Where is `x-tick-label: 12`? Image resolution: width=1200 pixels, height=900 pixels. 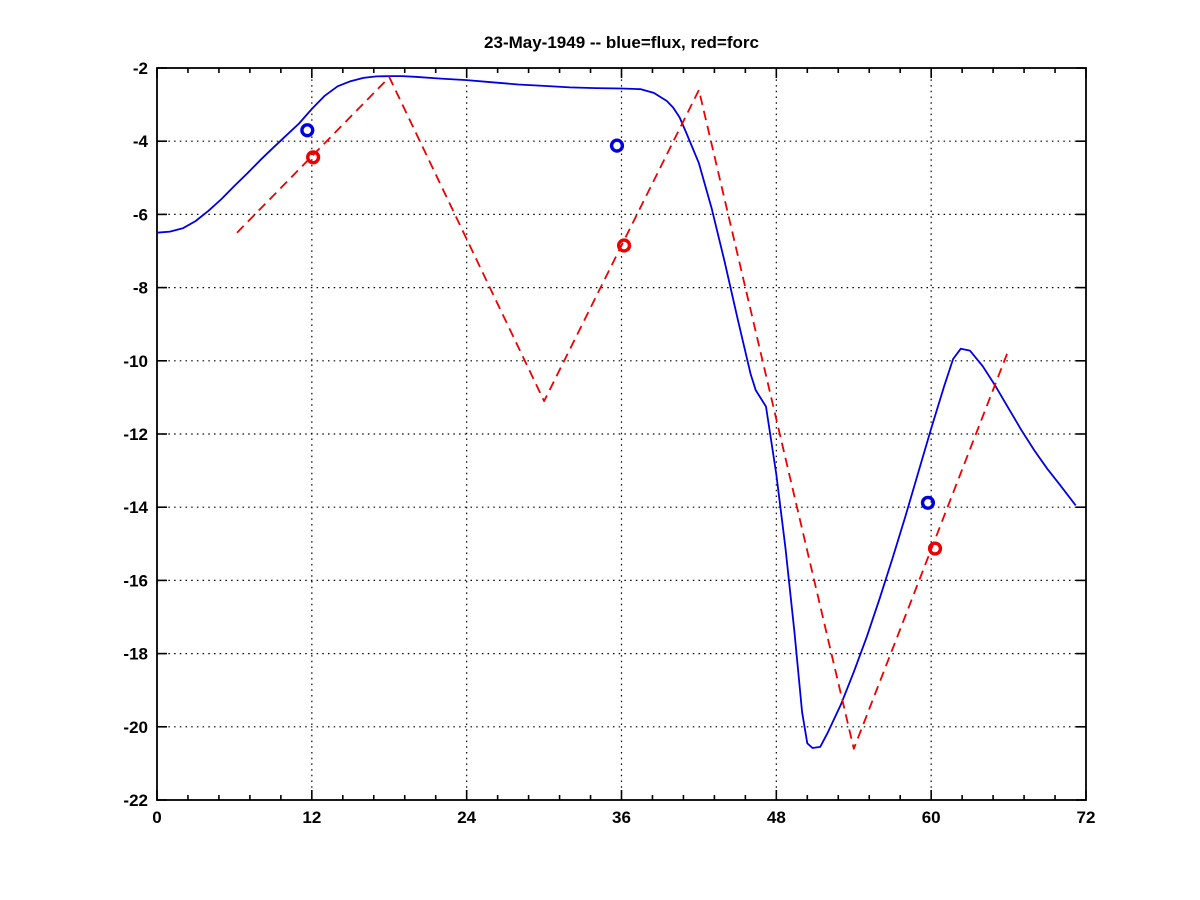
x-tick-label: 12 is located at coordinates (311, 817).